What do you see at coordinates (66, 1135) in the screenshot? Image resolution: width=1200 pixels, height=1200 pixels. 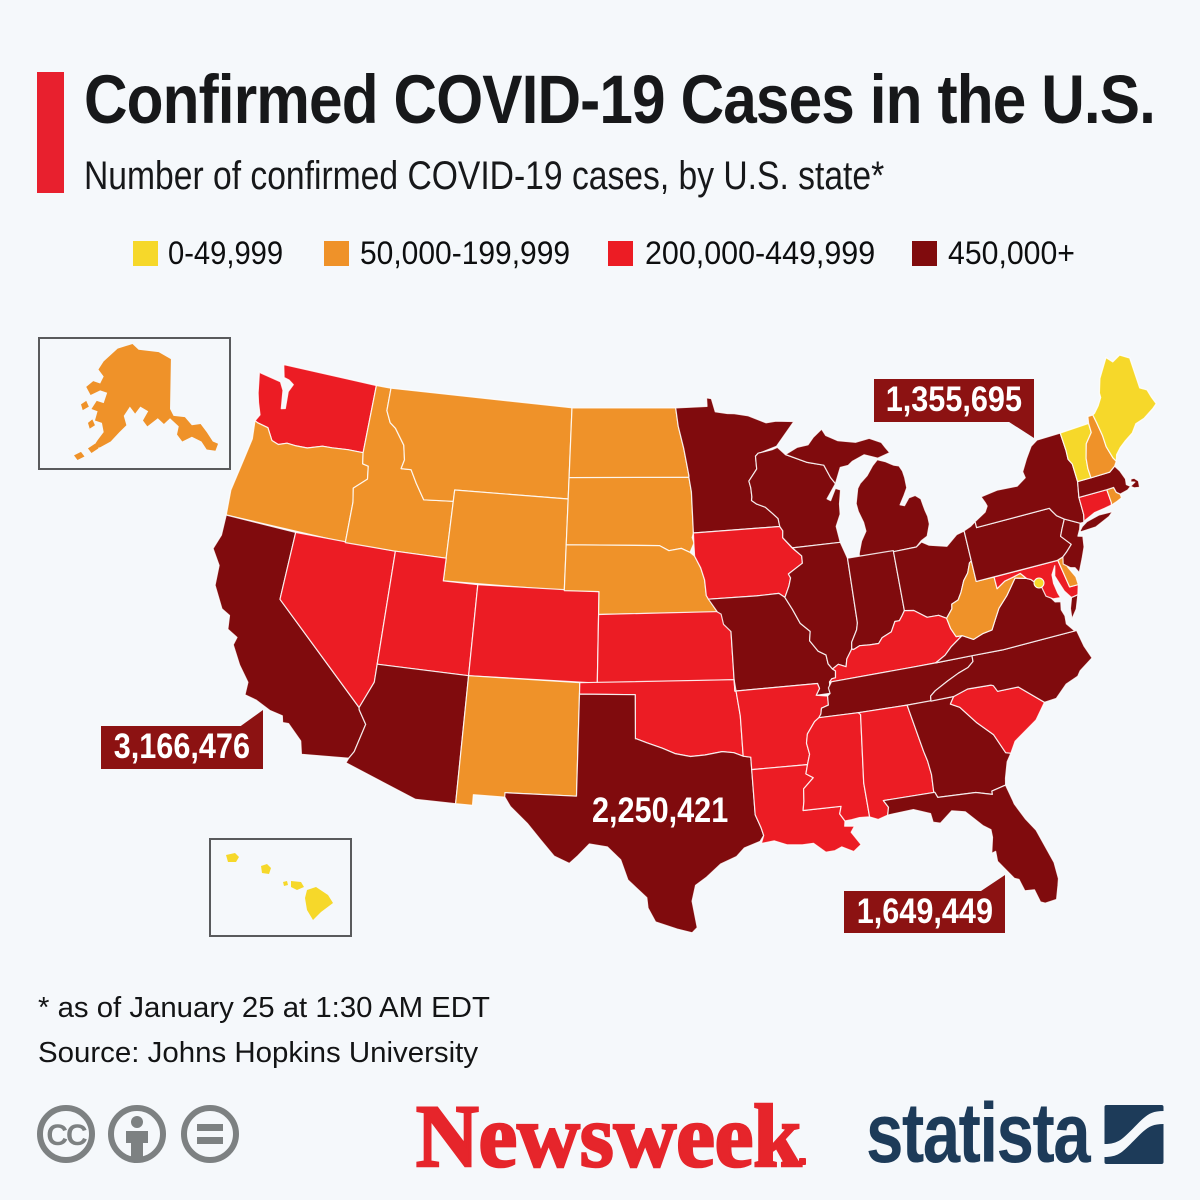 I see `svg-text: CC` at bounding box center [66, 1135].